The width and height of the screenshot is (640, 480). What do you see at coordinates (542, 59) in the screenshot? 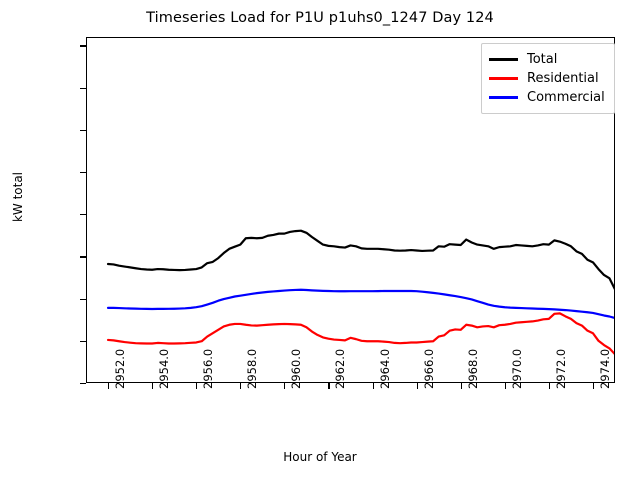
I see `legend-label-total: Total` at bounding box center [542, 59].